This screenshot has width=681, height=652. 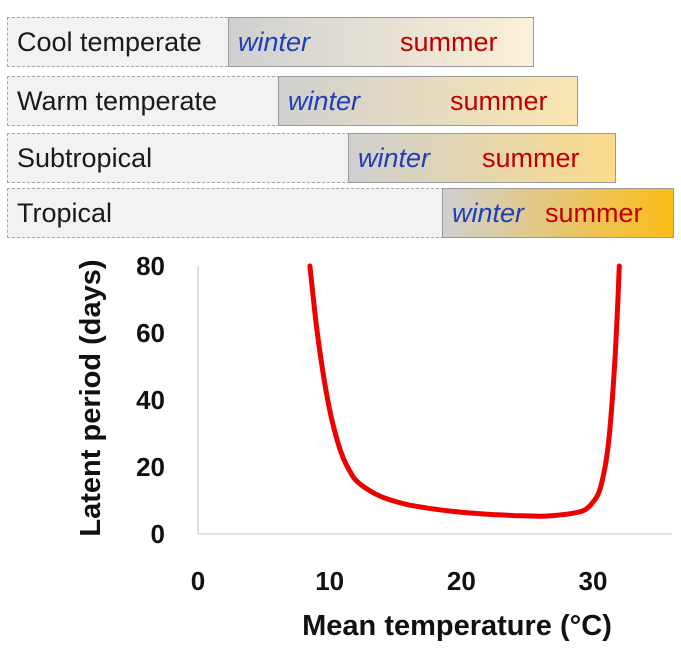 What do you see at coordinates (65, 213) in the screenshot?
I see `zone-name: Tropical` at bounding box center [65, 213].